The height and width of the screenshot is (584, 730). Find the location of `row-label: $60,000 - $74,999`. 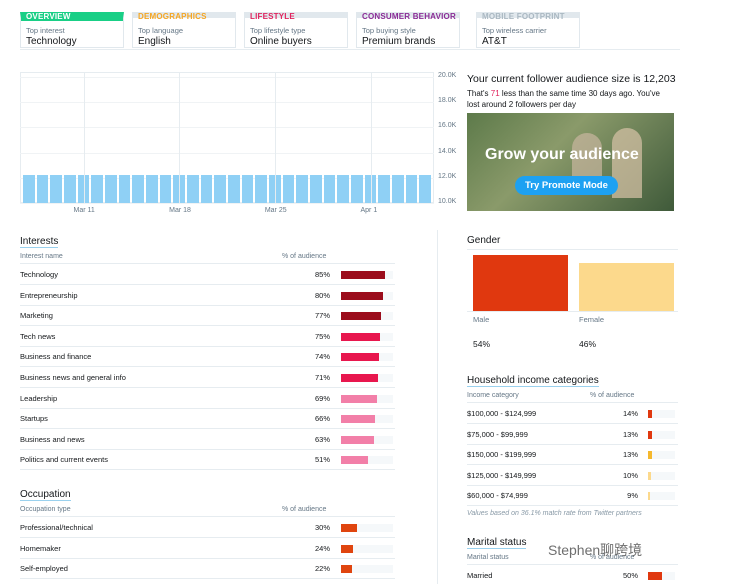

row-label: $60,000 - $74,999 is located at coordinates (497, 496).